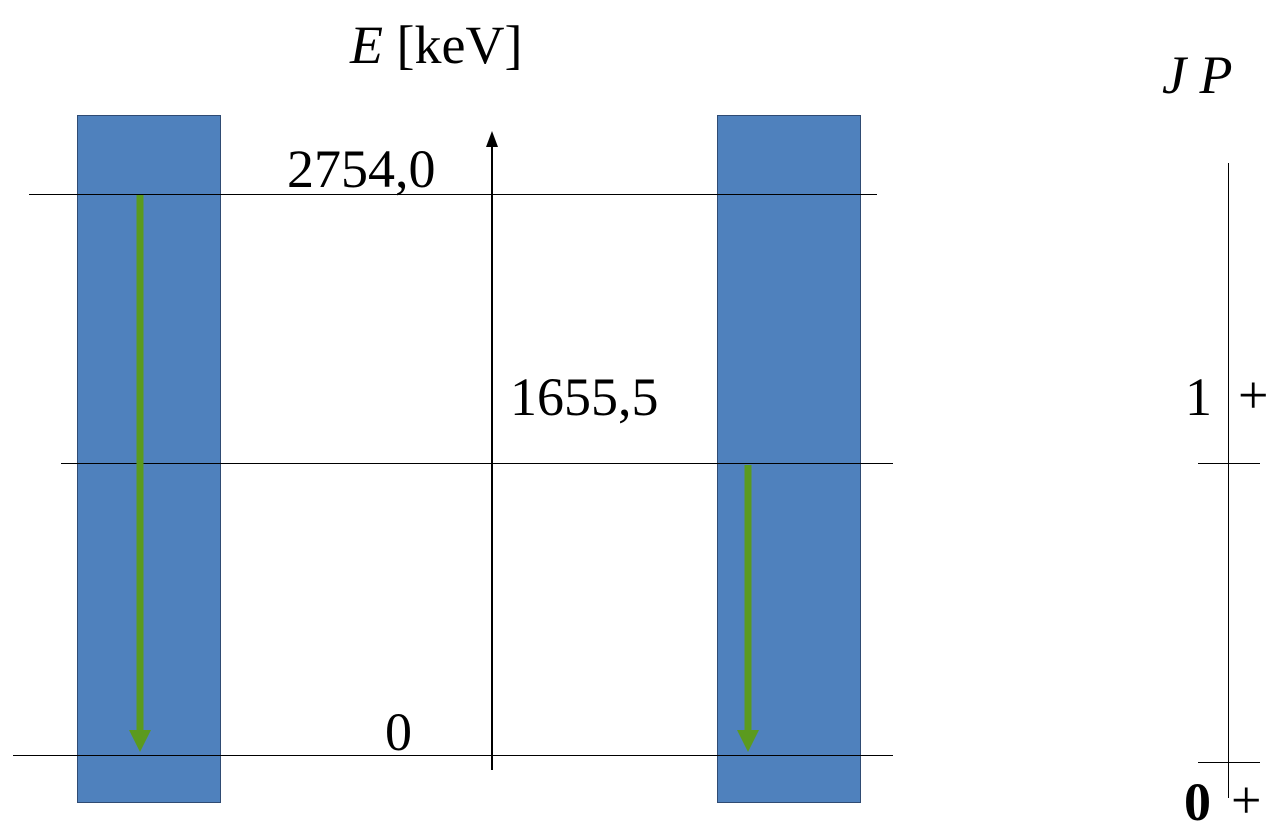  Describe the element at coordinates (789, 459) in the screenshot. I see `right-blue-bar` at that location.